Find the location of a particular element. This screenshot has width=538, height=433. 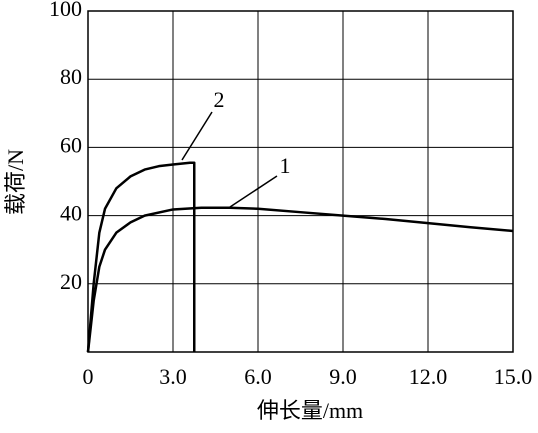

x-axis-label: 伸长量/mm is located at coordinates (310, 410).